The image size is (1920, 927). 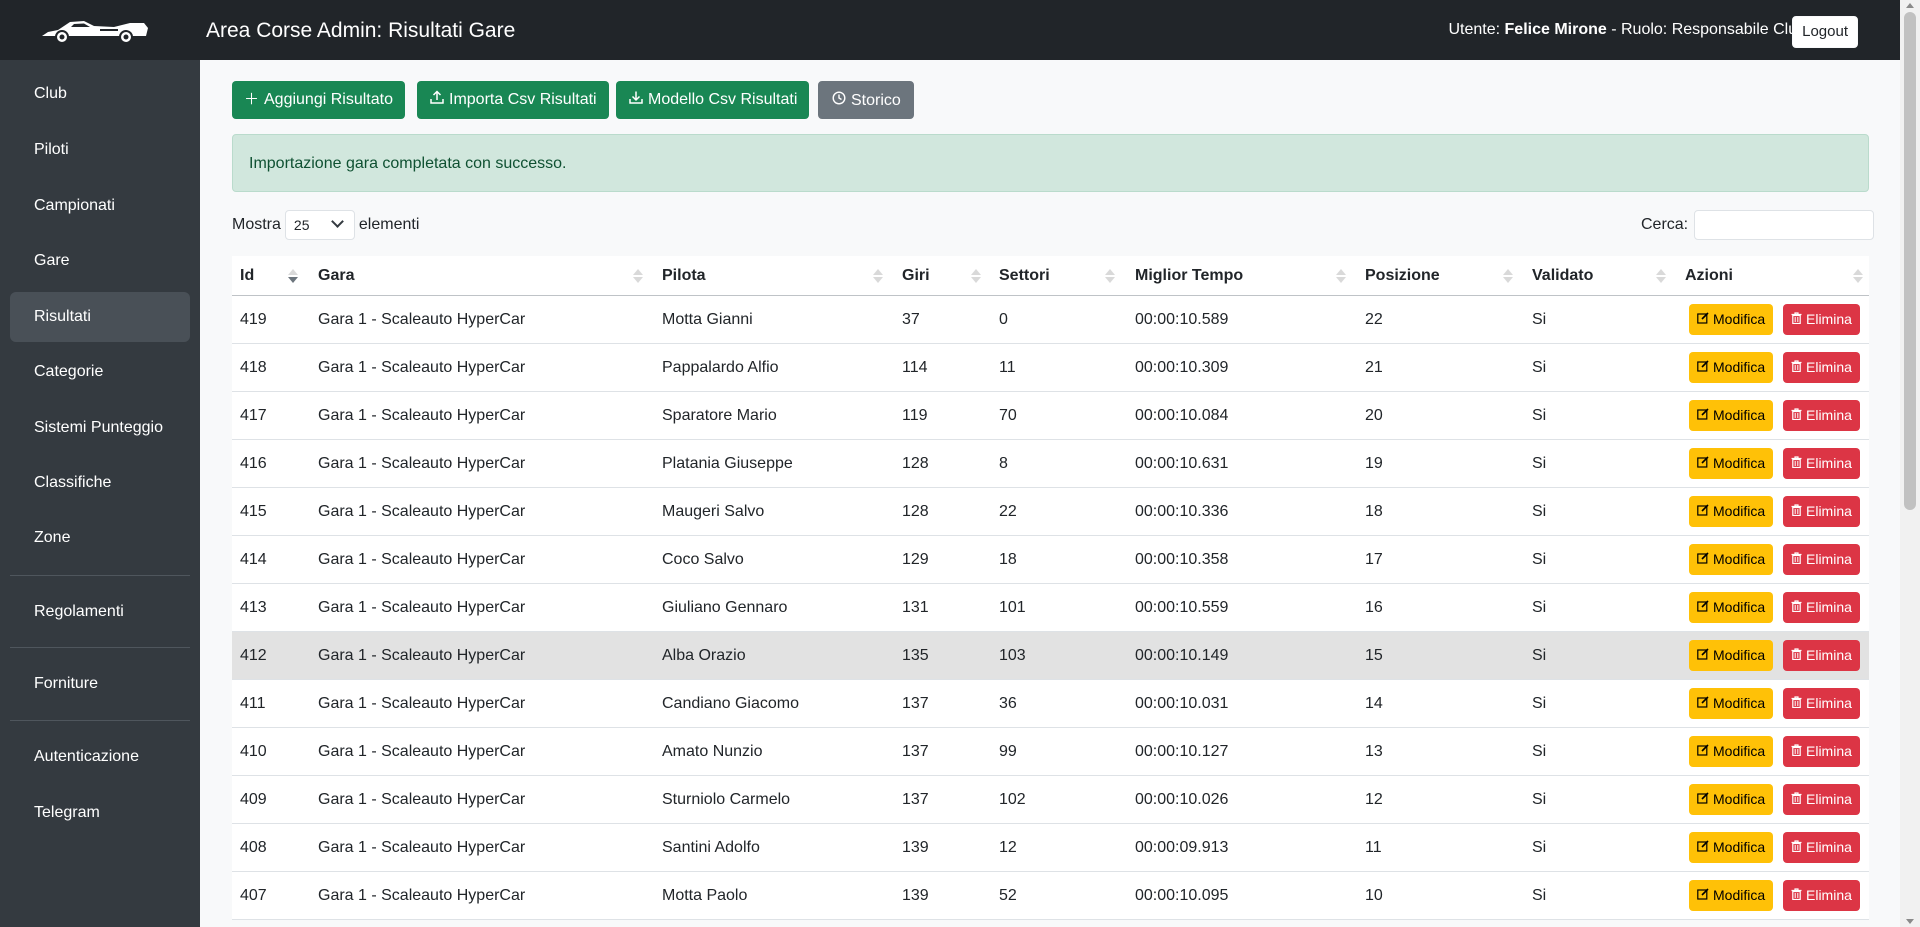 What do you see at coordinates (1784, 225) in the screenshot?
I see `search-input` at bounding box center [1784, 225].